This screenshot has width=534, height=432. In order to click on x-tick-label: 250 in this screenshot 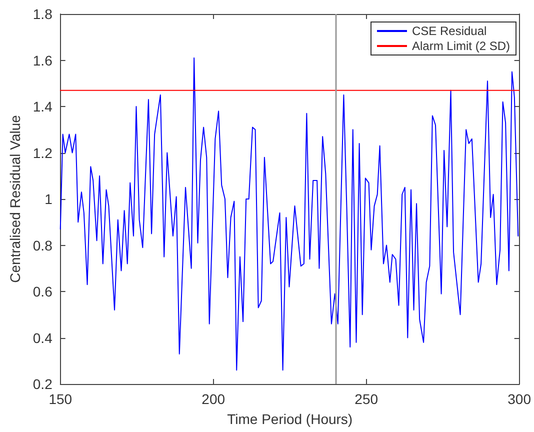, I will do `click(366, 399)`.